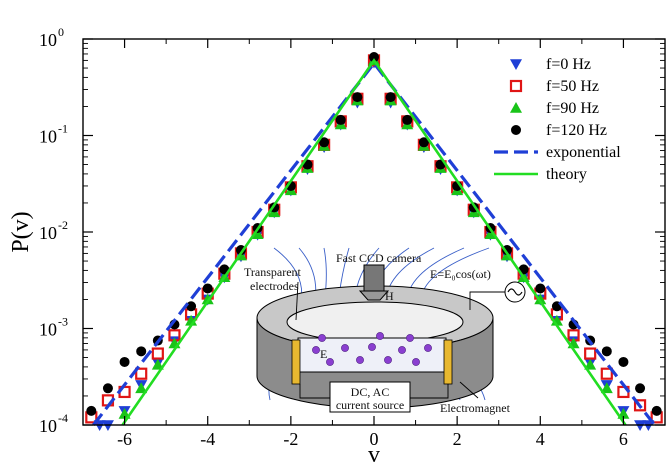 This screenshot has height=466, width=666. Describe the element at coordinates (63, 418) in the screenshot. I see `y-tick-exponent: -4` at that location.